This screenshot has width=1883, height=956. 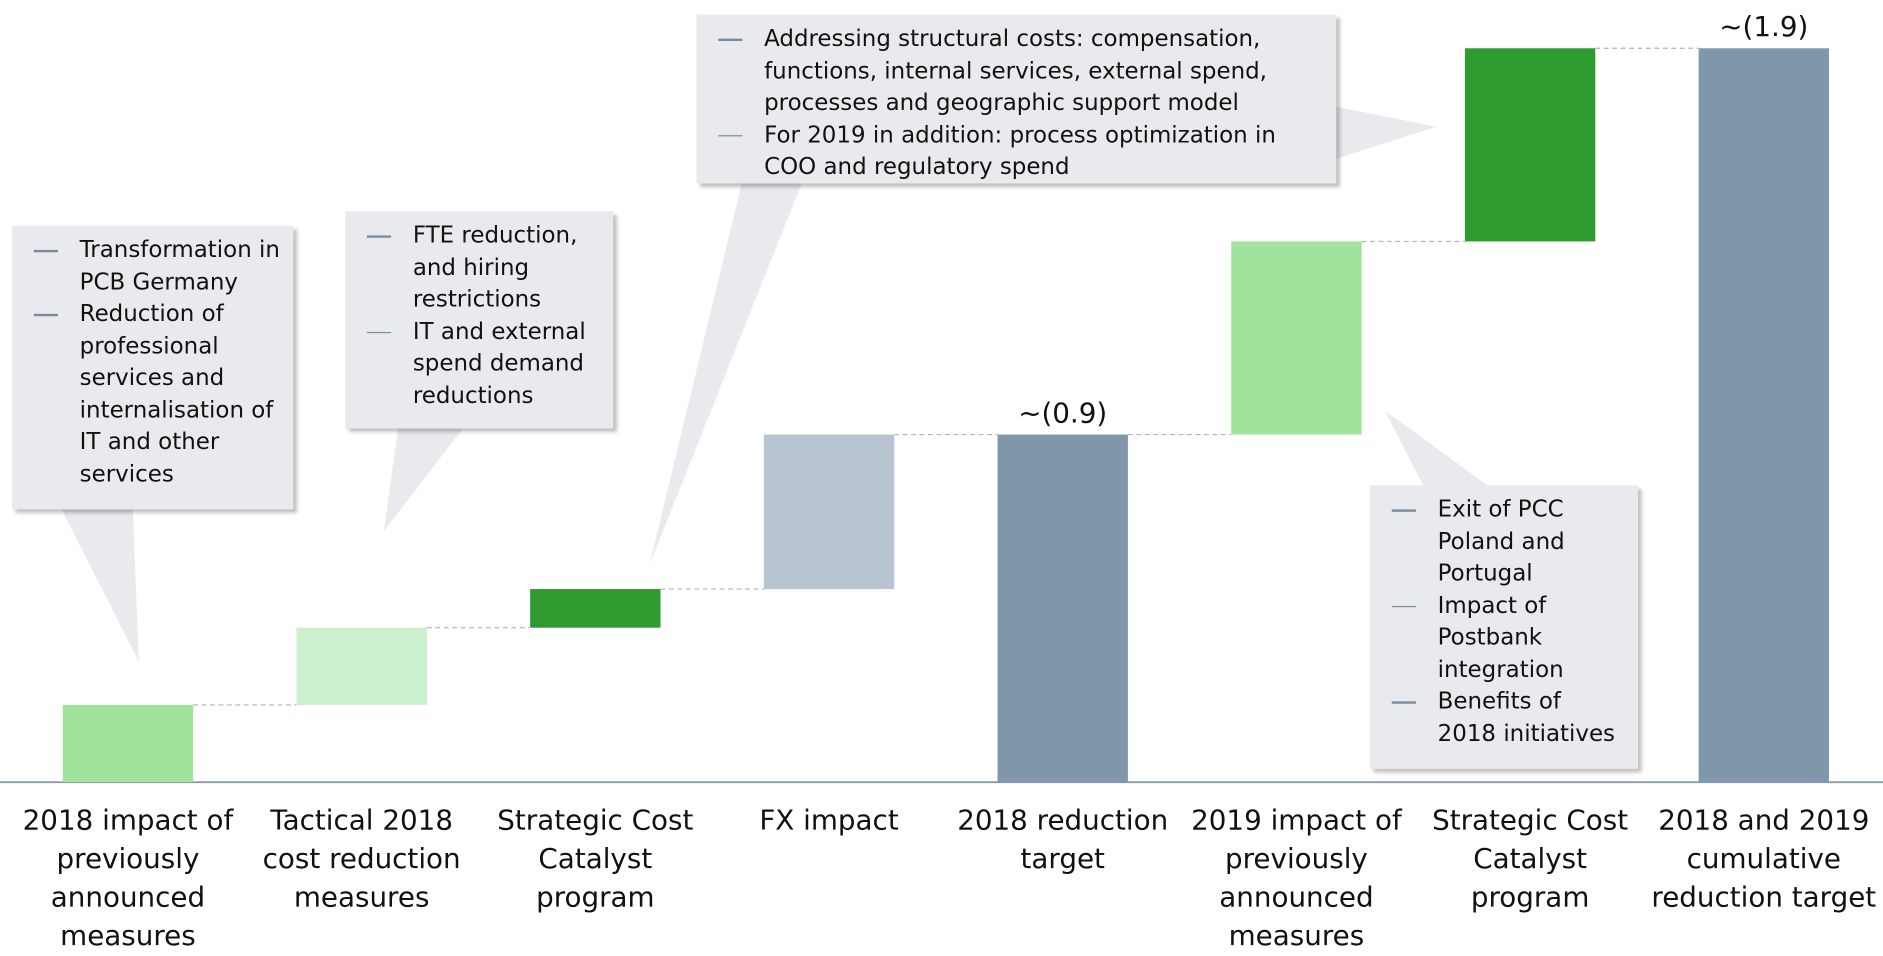 What do you see at coordinates (1063, 840) in the screenshot?
I see `x-tick-label: 2018 reduction target` at bounding box center [1063, 840].